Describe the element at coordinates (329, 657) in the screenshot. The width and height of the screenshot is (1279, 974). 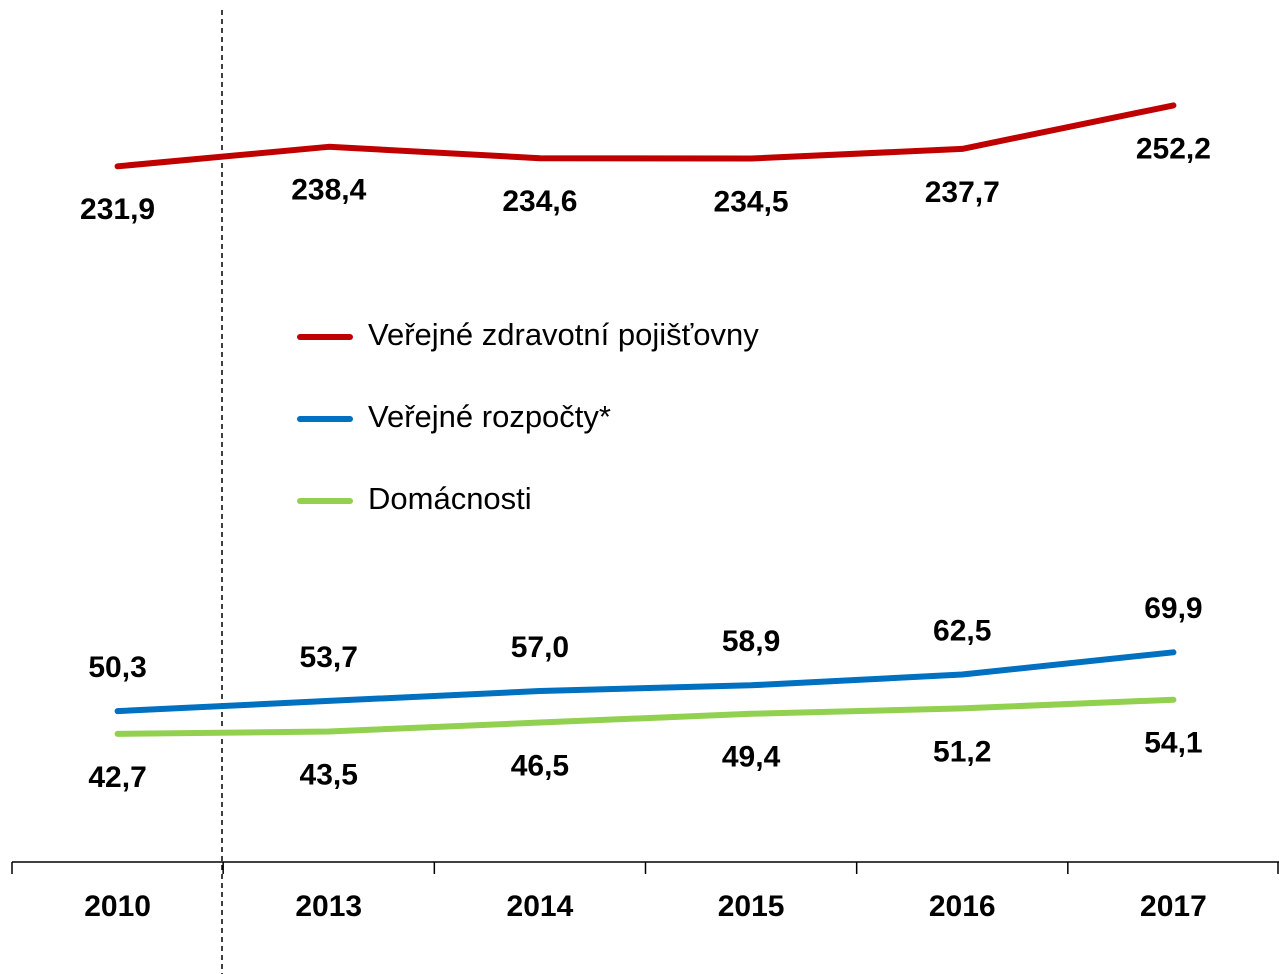
I see `data-label: 53,7` at that location.